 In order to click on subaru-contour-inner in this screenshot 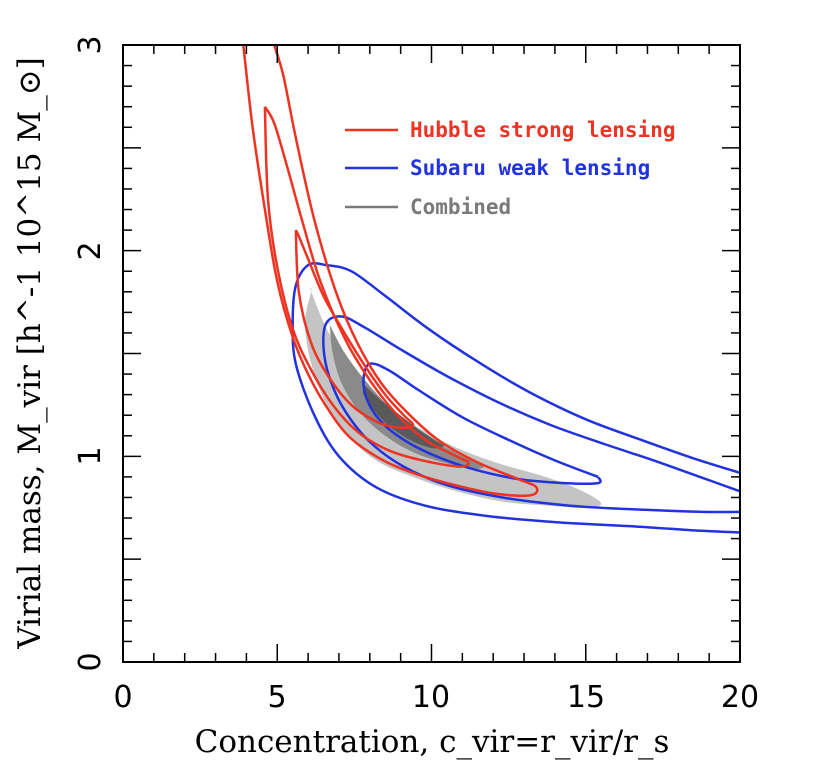, I will do `click(482, 423)`.